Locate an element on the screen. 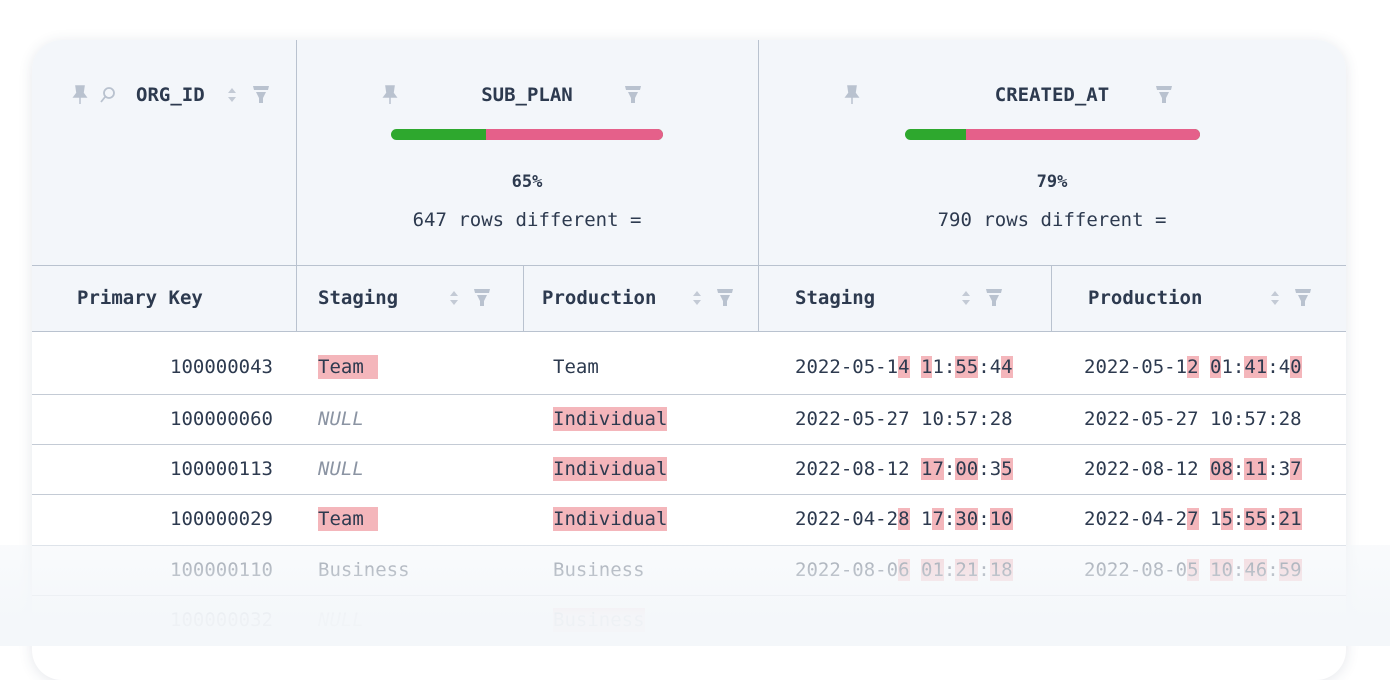 The height and width of the screenshot is (680, 1390). primary-key: 100000029 is located at coordinates (221, 519).